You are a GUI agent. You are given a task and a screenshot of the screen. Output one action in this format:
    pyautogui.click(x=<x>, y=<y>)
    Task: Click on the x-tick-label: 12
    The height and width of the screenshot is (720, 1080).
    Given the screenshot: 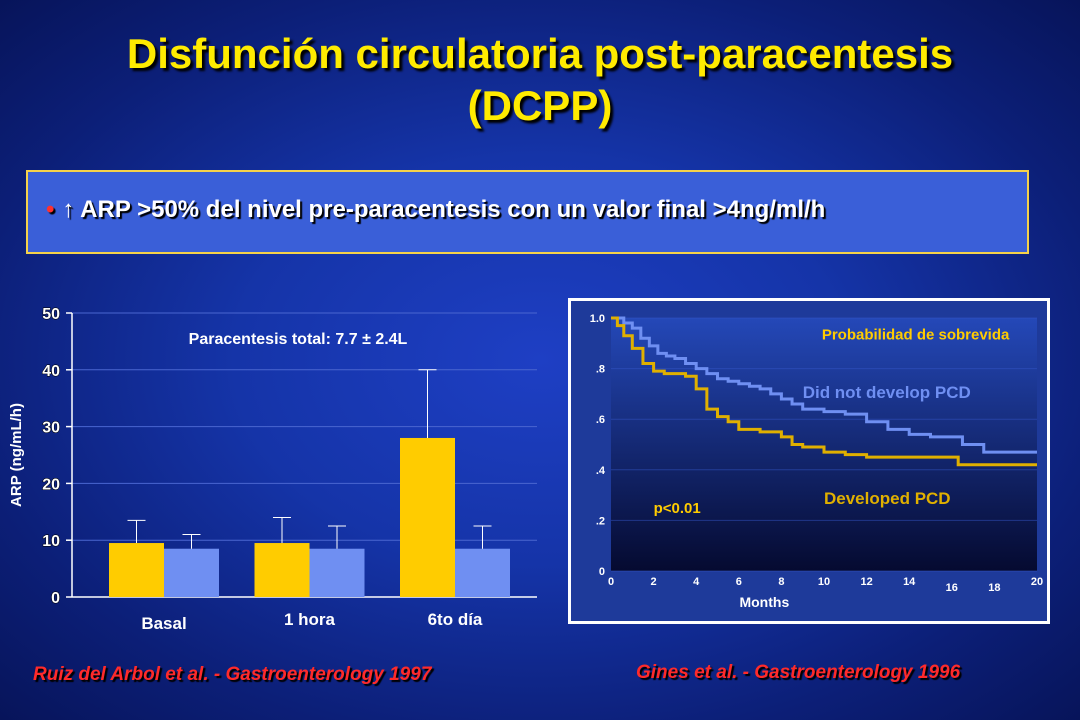 What is the action you would take?
    pyautogui.click(x=866, y=582)
    